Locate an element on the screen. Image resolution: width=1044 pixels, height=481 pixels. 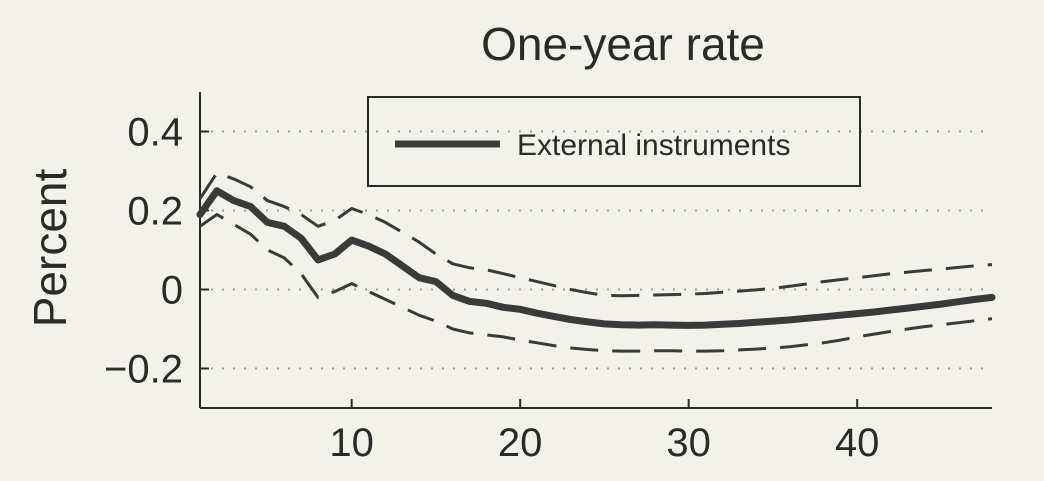
legend: External instruments is located at coordinates (614, 141).